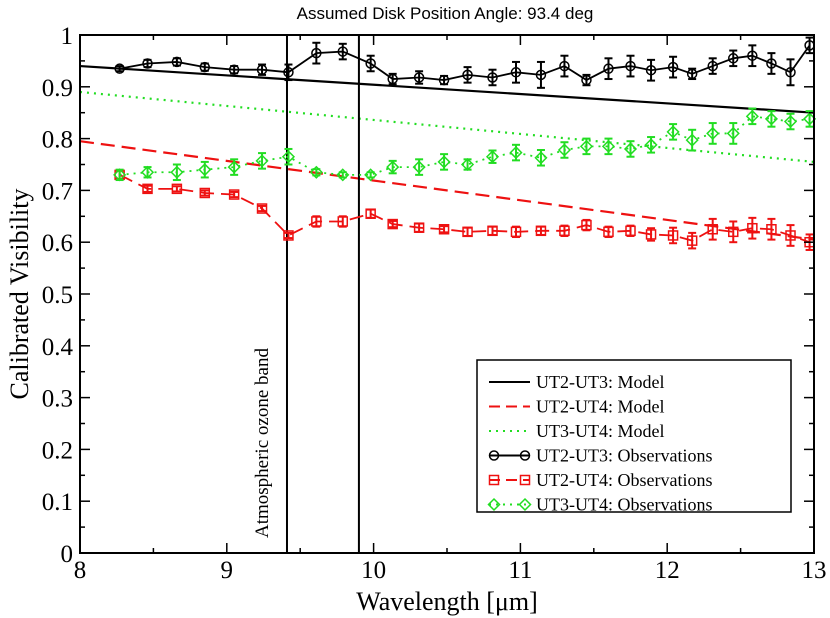 This screenshot has height=618, width=830. Describe the element at coordinates (667, 570) in the screenshot. I see `x-tick-label: 12` at that location.